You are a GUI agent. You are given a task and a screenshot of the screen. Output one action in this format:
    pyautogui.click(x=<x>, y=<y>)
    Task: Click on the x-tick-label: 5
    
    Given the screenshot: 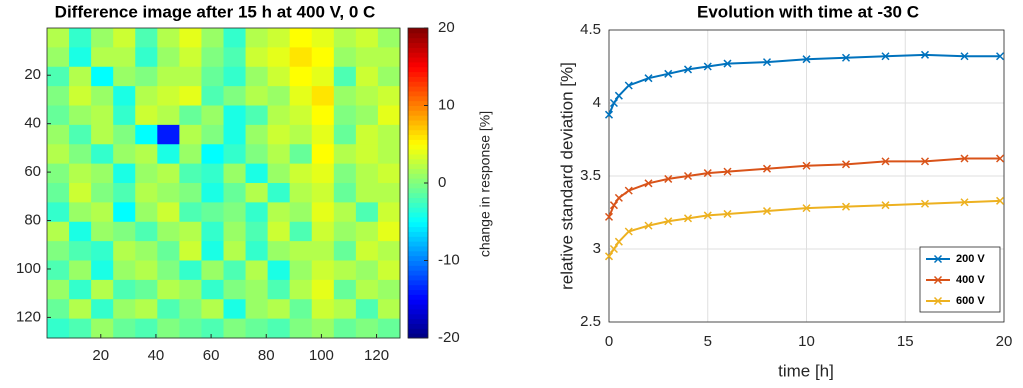 What is the action you would take?
    pyautogui.click(x=708, y=341)
    